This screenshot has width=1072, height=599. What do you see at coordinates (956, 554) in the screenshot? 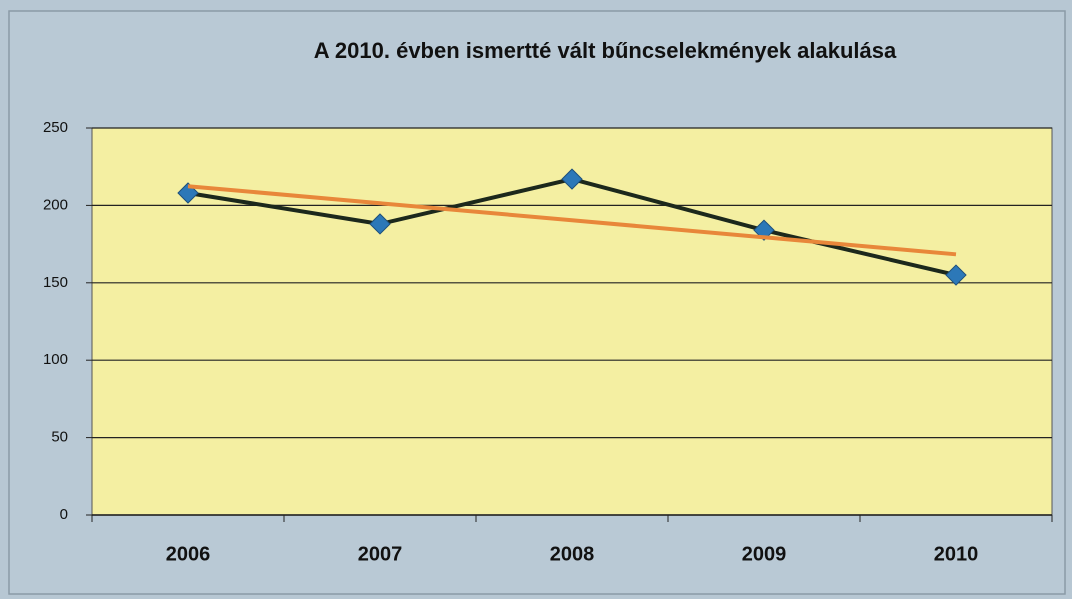
I see `x-tick-label: 2010` at bounding box center [956, 554].